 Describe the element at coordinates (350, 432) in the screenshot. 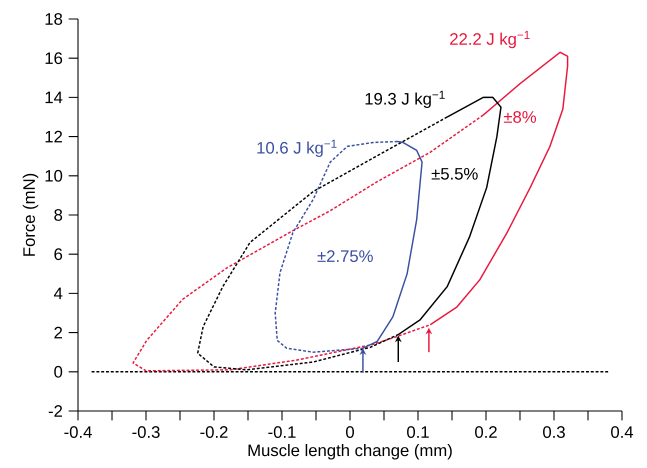

I see `x-tick-label: 0` at that location.